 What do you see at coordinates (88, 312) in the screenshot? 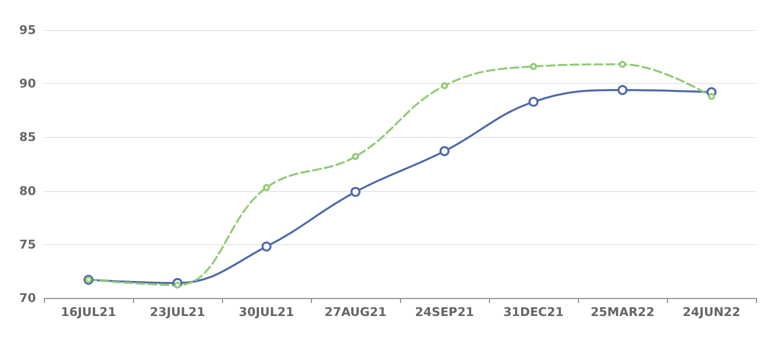
I see `x-tick-label: 16JUL21` at bounding box center [88, 312].